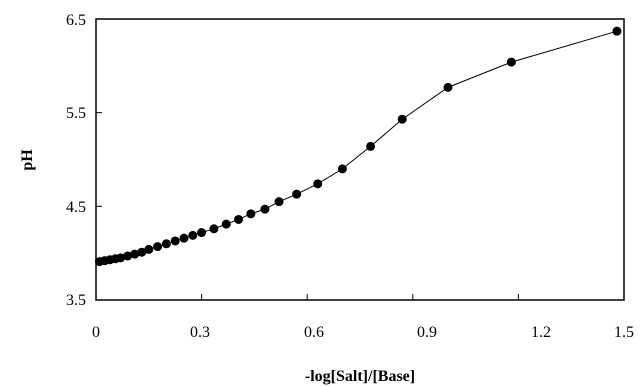 This screenshot has height=387, width=642. What do you see at coordinates (200, 332) in the screenshot?
I see `x-tick-label: 0.3` at bounding box center [200, 332].